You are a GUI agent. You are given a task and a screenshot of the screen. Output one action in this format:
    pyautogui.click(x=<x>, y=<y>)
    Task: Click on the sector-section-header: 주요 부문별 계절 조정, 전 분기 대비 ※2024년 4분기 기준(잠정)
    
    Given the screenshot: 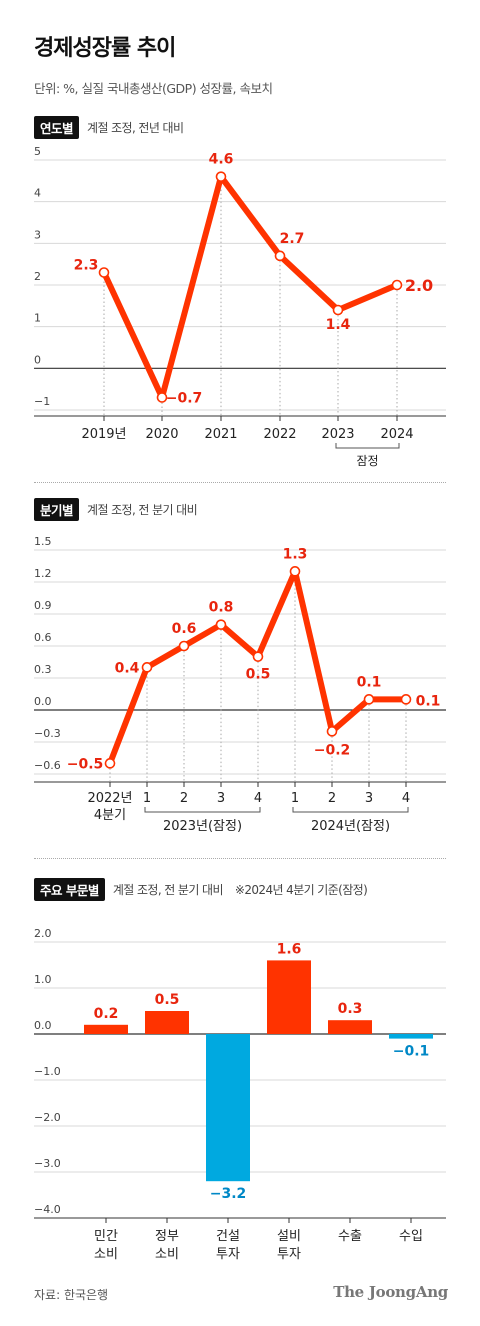 What is the action you would take?
    pyautogui.click(x=201, y=889)
    